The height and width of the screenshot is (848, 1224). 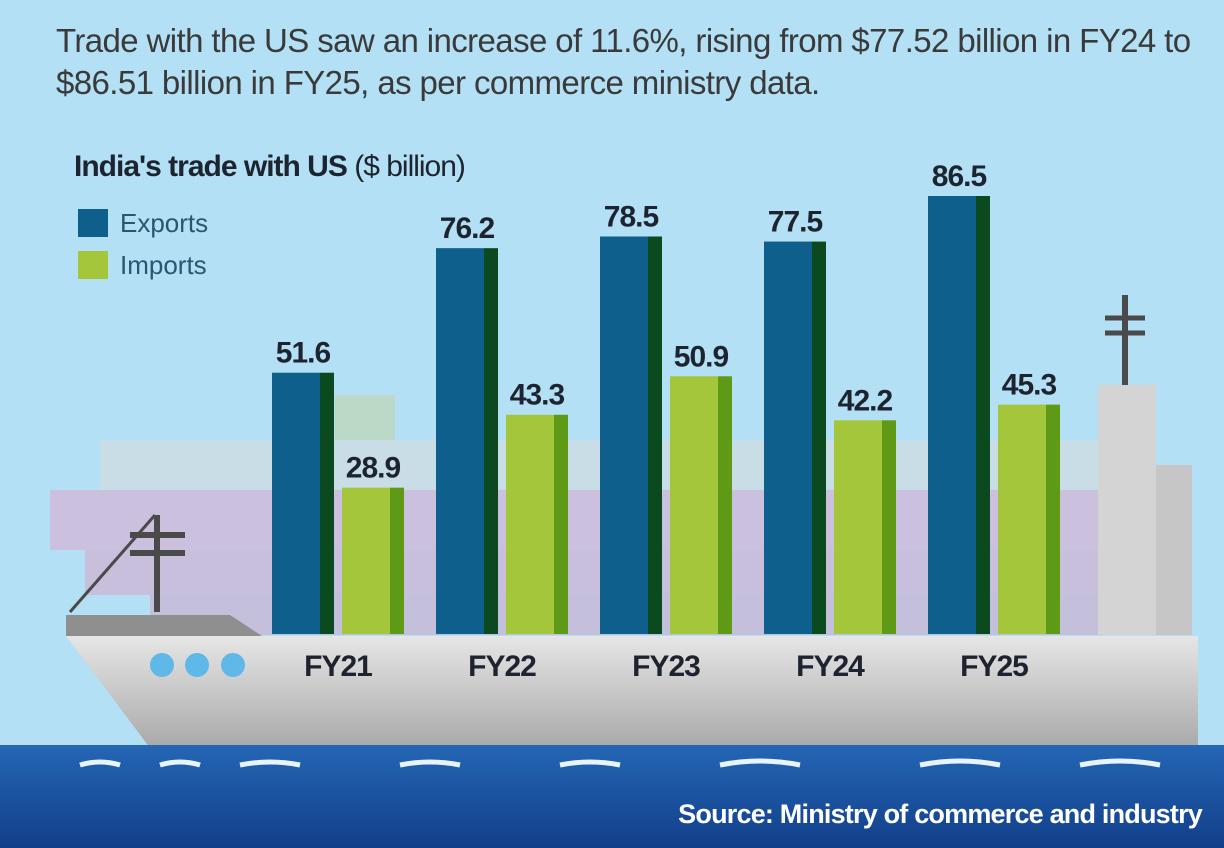 I want to click on waves, so click(x=620, y=763).